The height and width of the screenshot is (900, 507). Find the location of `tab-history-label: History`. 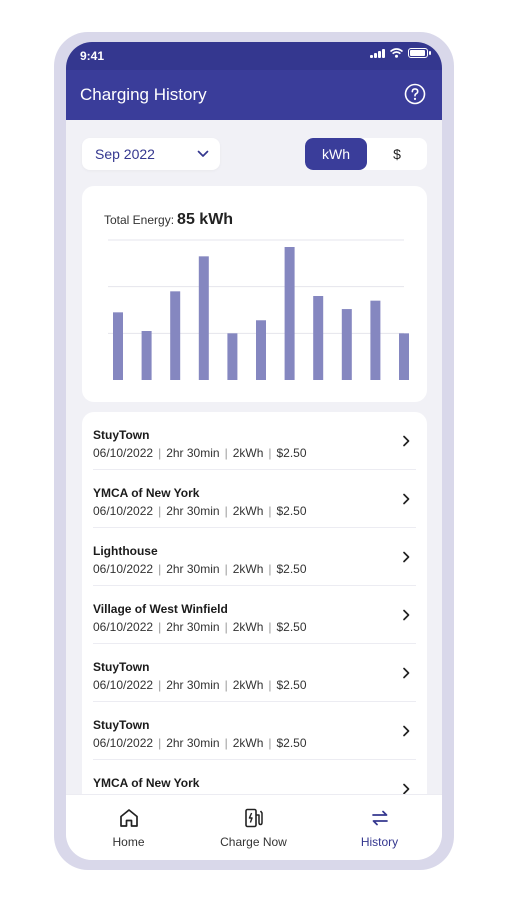

tab-history-label: History is located at coordinates (379, 842).